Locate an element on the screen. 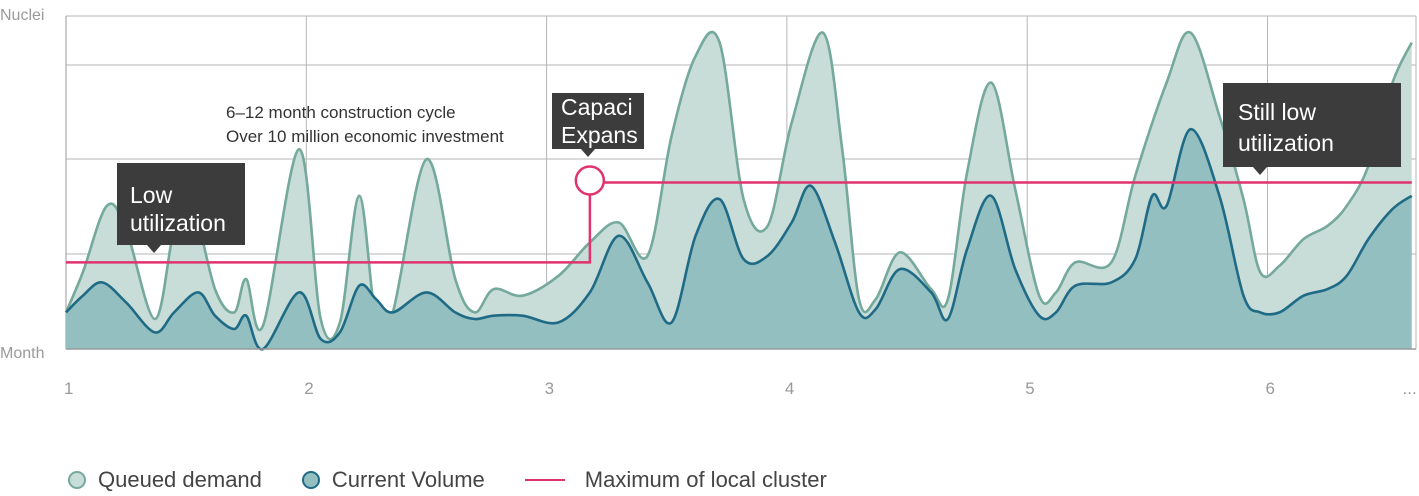 The image size is (1419, 496). expansion-marker is located at coordinates (590, 180).